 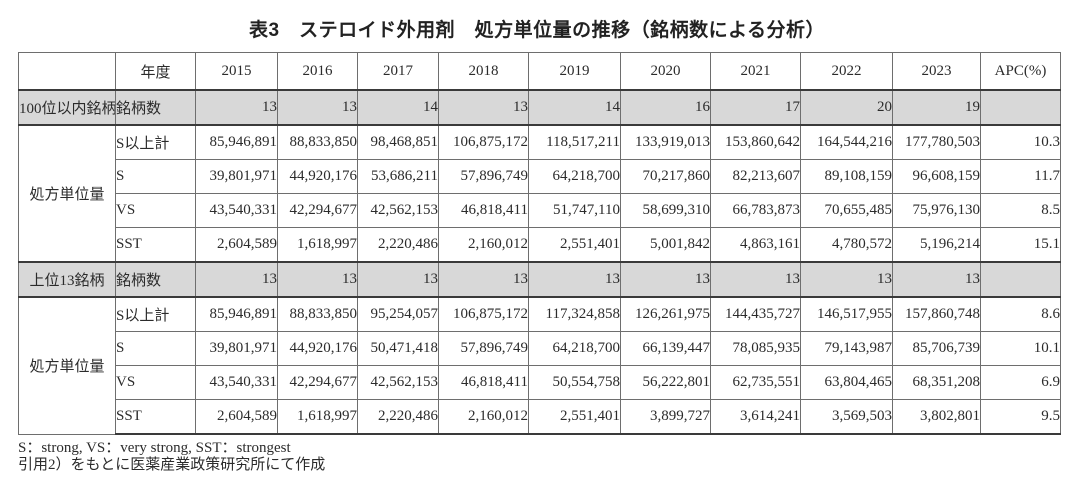 What do you see at coordinates (665, 210) in the screenshot?
I see `value-cell: 58,699,310` at bounding box center [665, 210].